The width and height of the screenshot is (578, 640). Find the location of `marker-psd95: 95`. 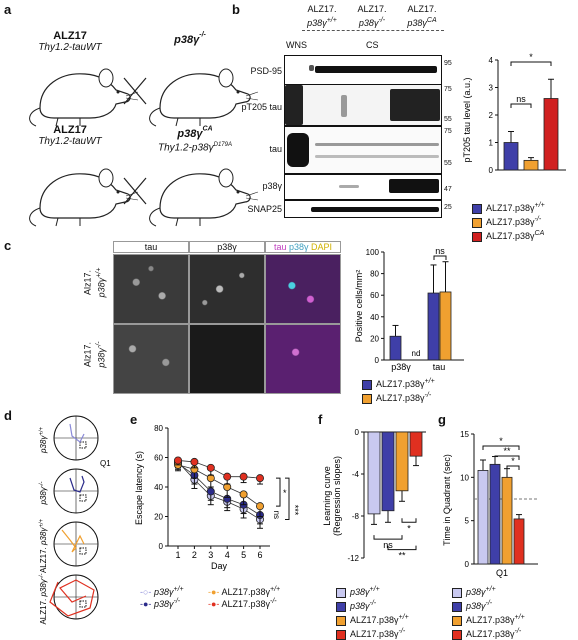

marker-psd95: 95 is located at coordinates (448, 63).